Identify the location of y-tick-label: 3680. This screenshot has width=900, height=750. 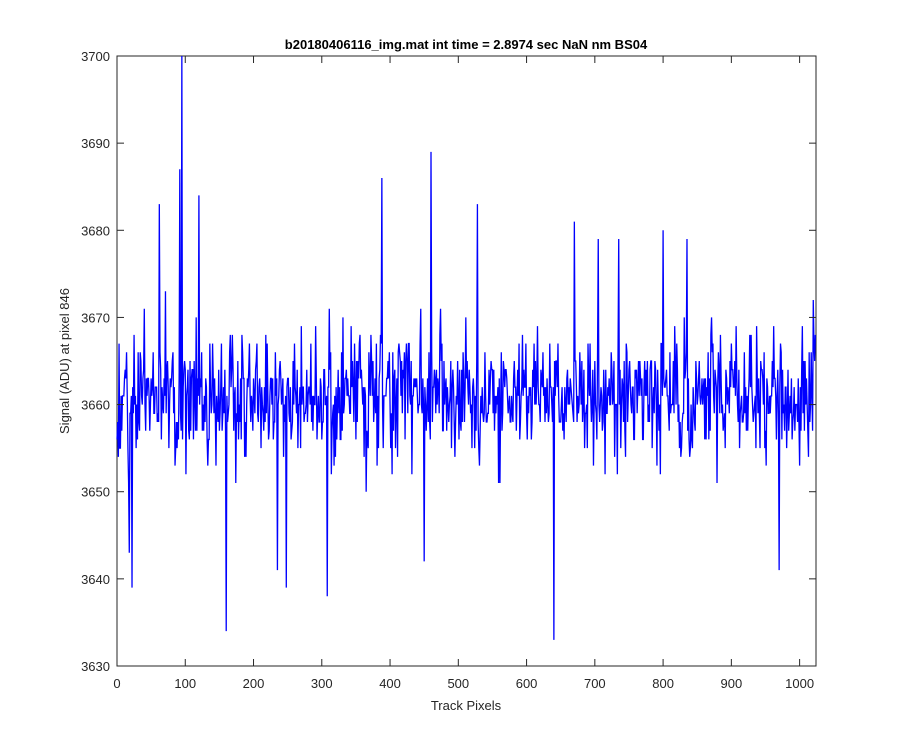
(95, 230).